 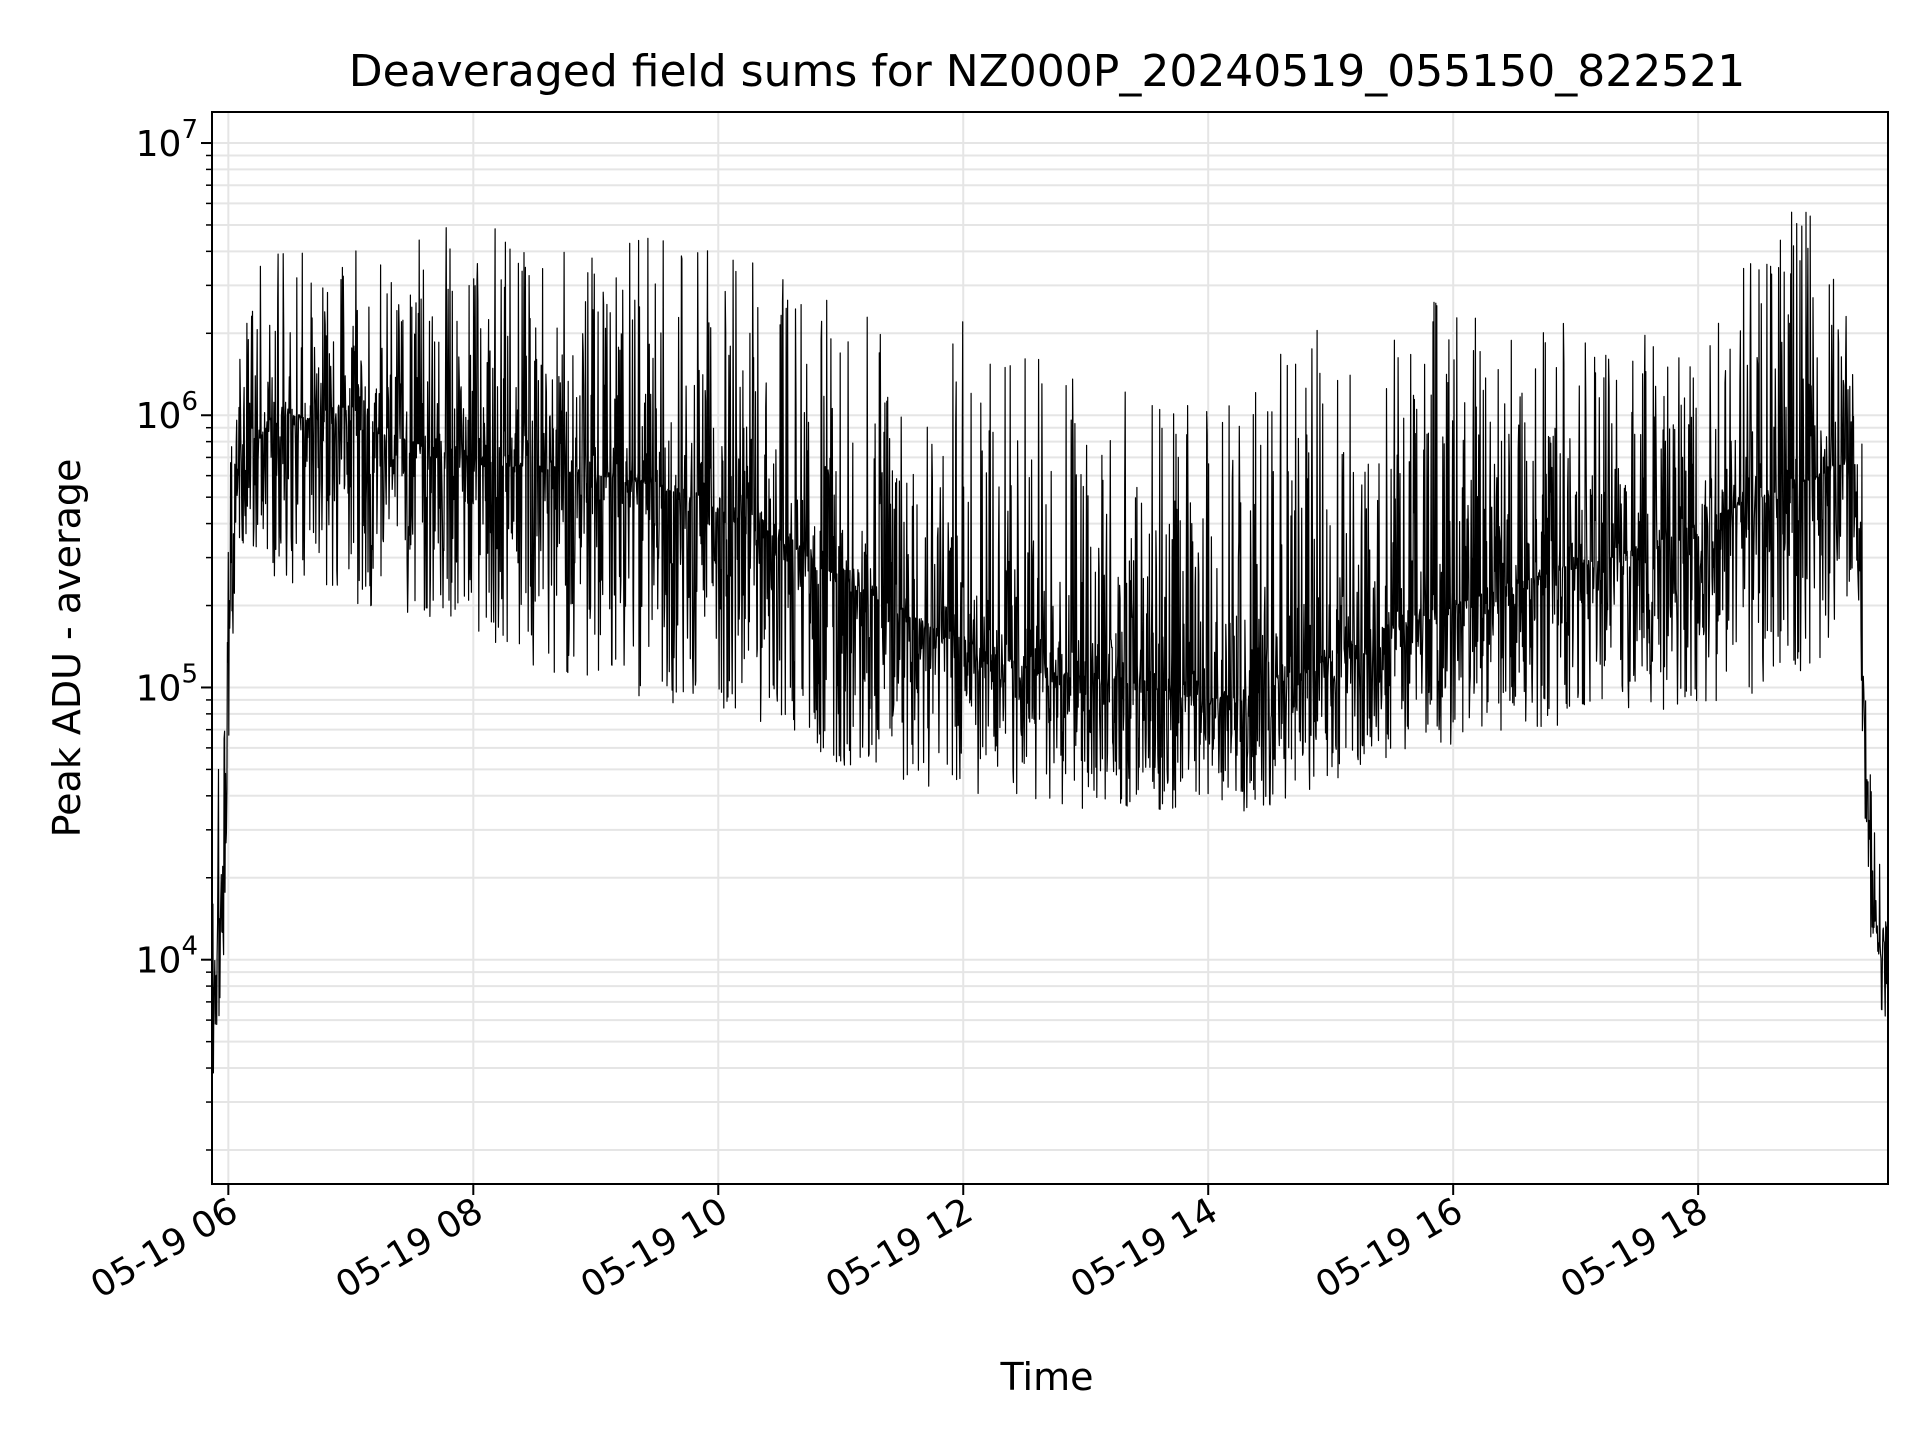 I want to click on y-tick-label: 10⁴, so click(x=167, y=957).